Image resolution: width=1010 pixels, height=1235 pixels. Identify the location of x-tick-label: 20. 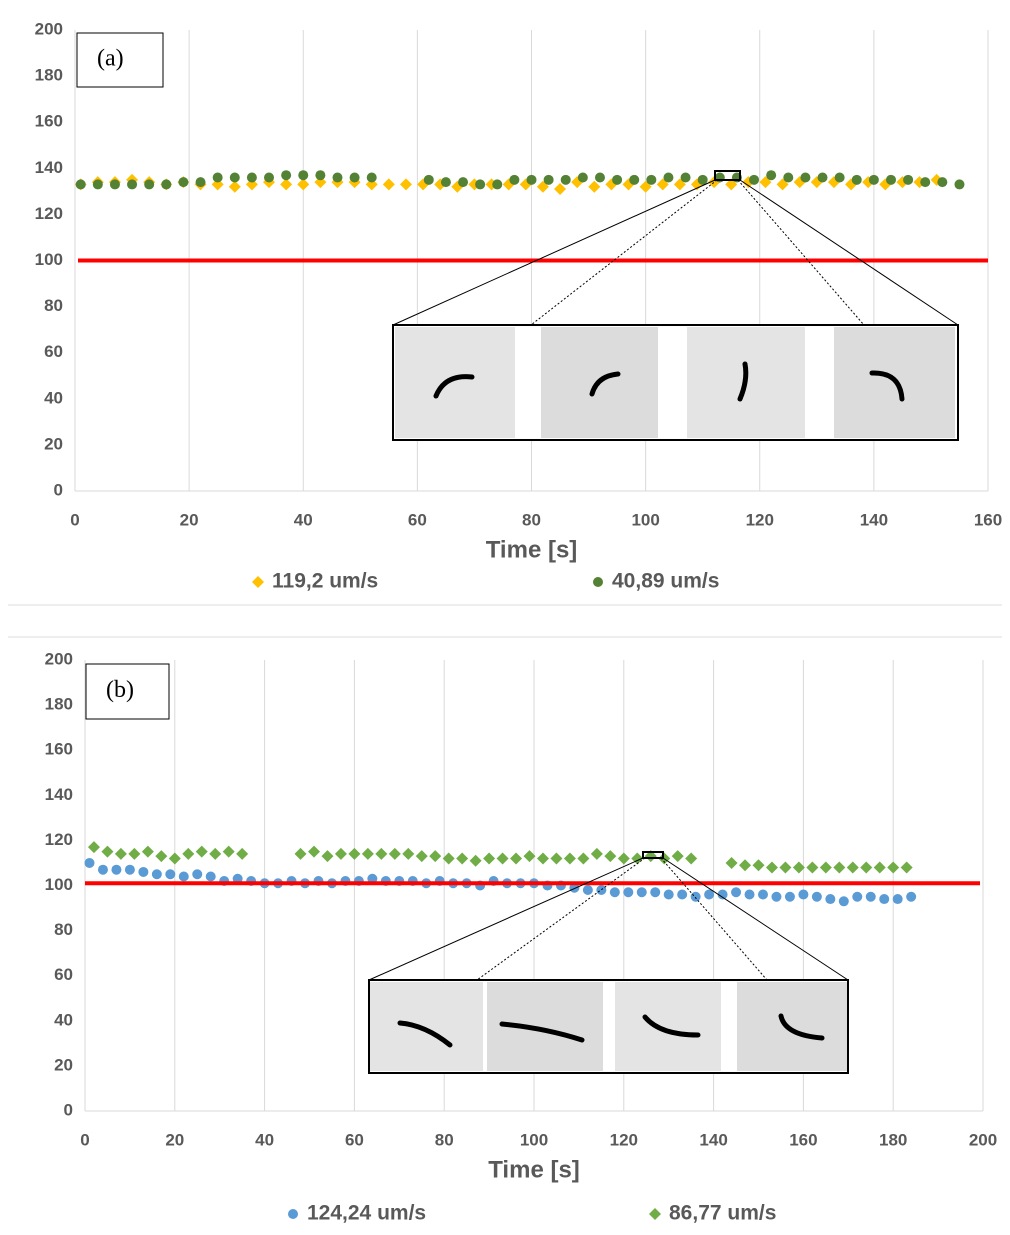
(189, 519).